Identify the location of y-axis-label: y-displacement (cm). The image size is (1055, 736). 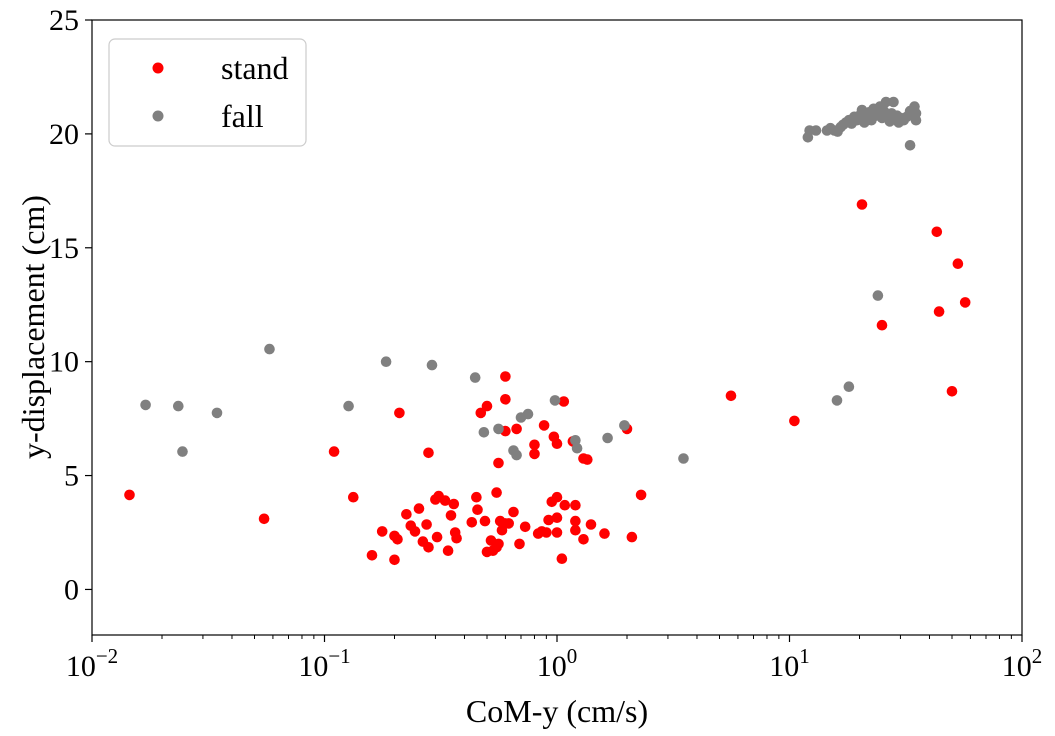
(33, 327).